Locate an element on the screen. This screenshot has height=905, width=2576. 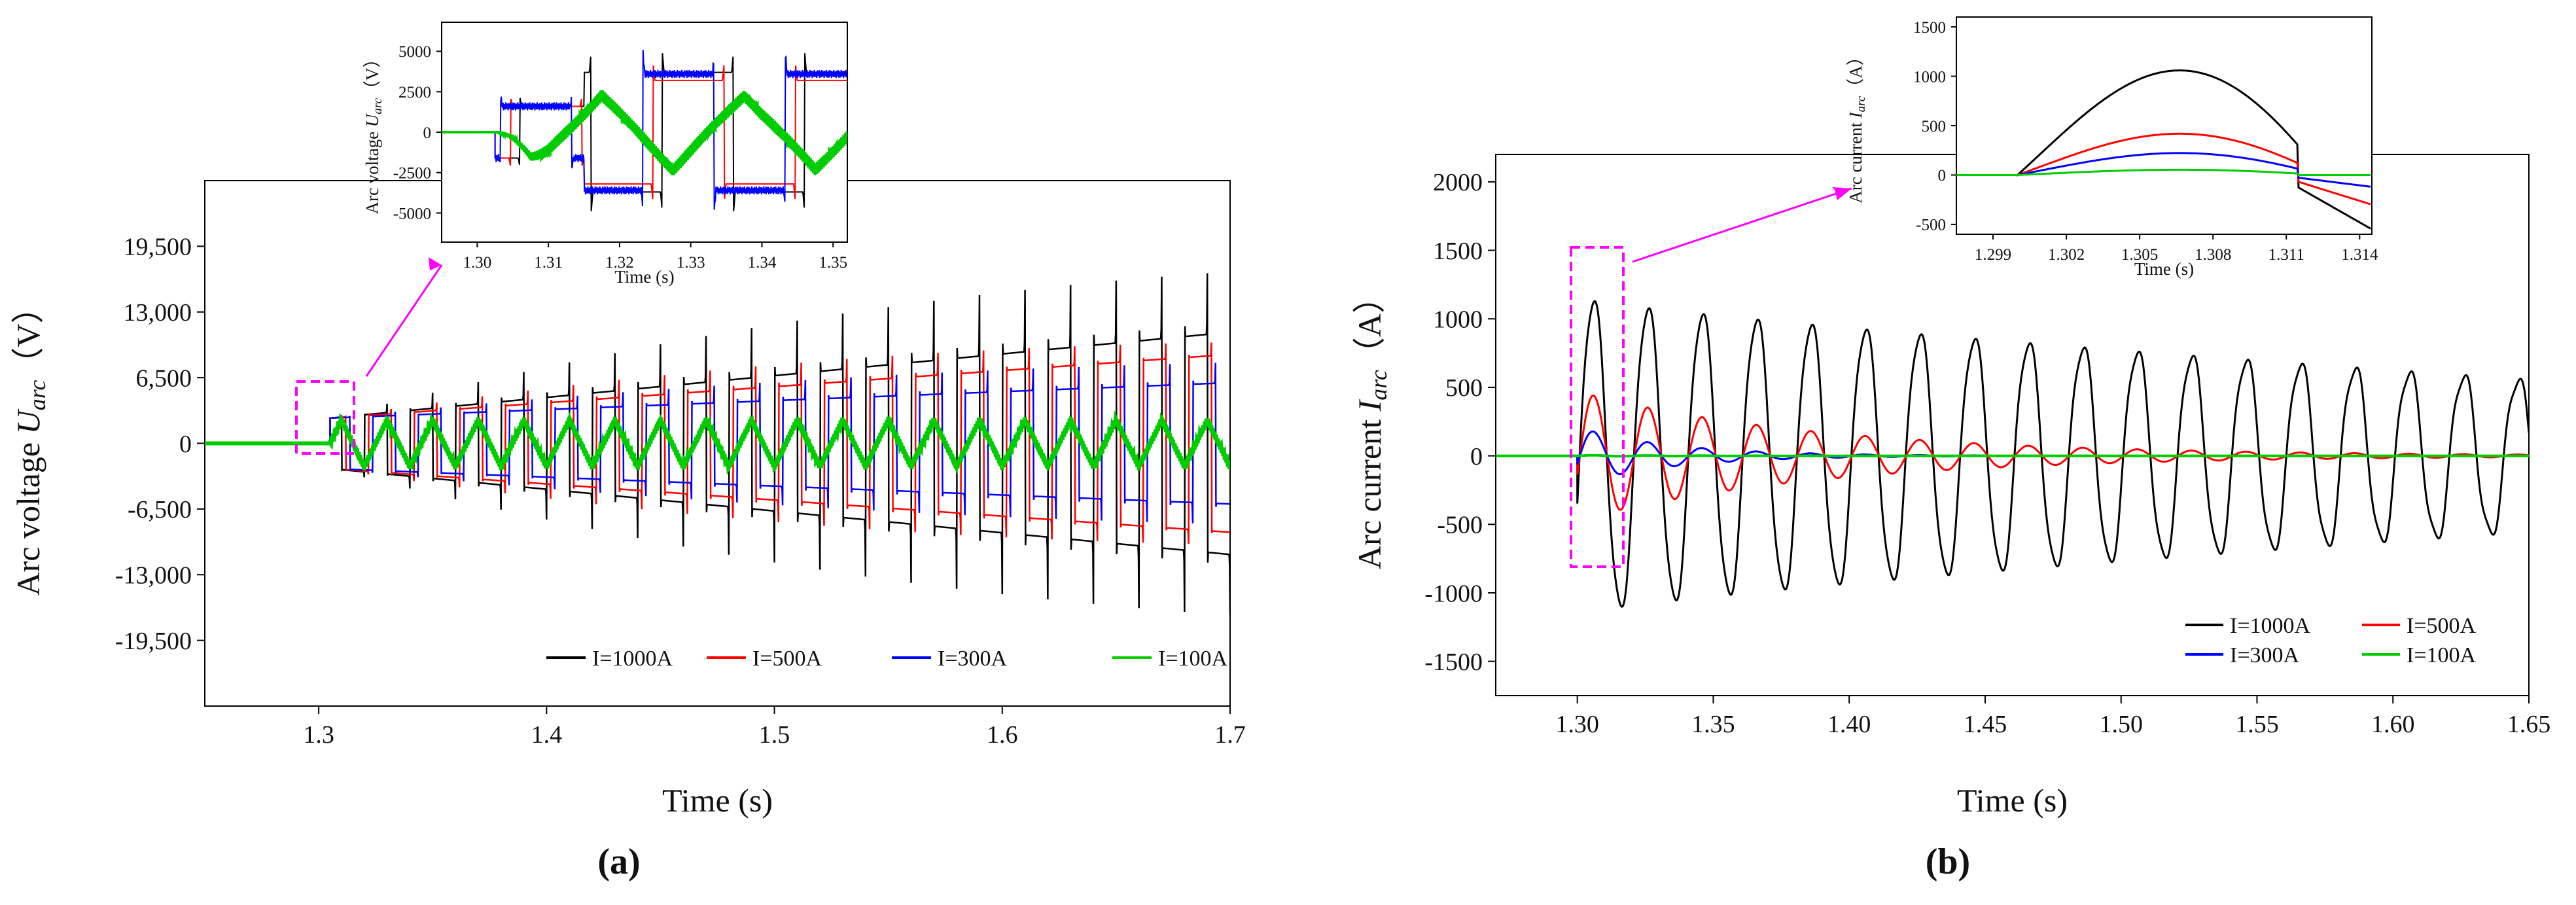
chart-b-ytick-label: -1000 is located at coordinates (1453, 593).